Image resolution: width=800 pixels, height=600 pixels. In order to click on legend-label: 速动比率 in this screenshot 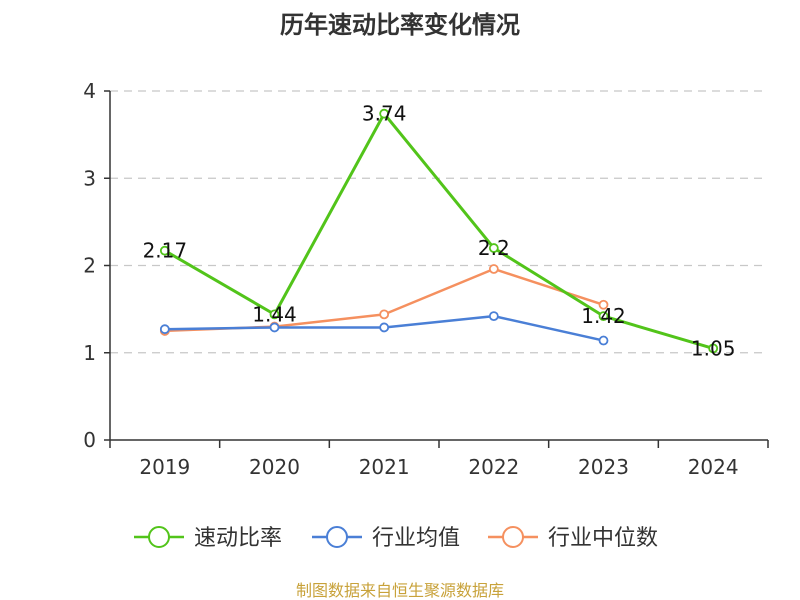, I will do `click(238, 538)`.